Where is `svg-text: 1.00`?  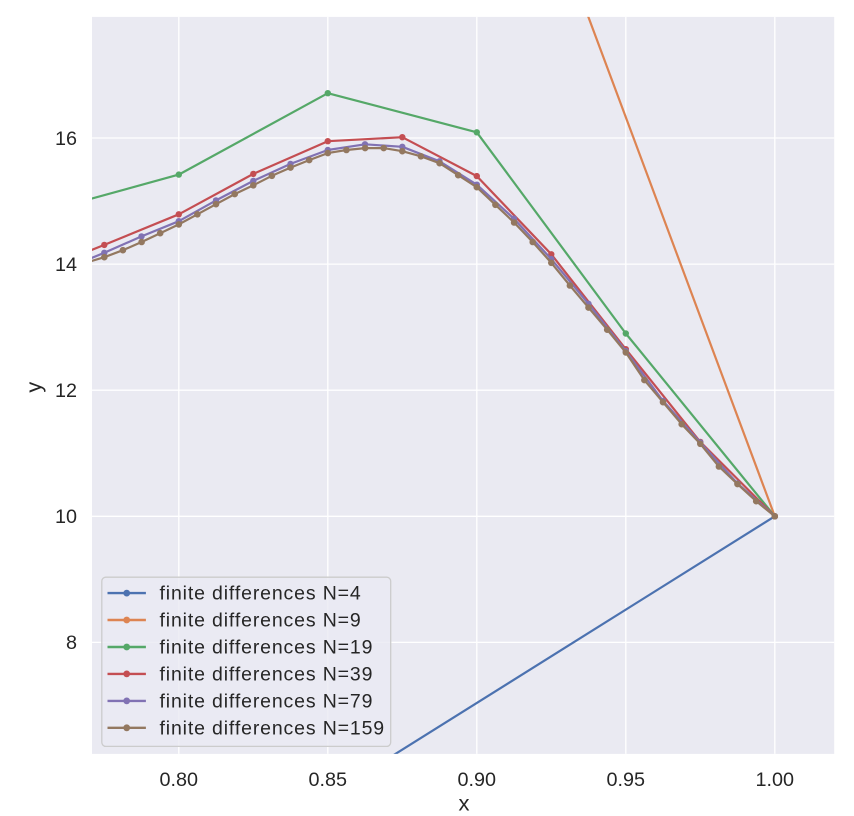 svg-text: 1.00 is located at coordinates (775, 780).